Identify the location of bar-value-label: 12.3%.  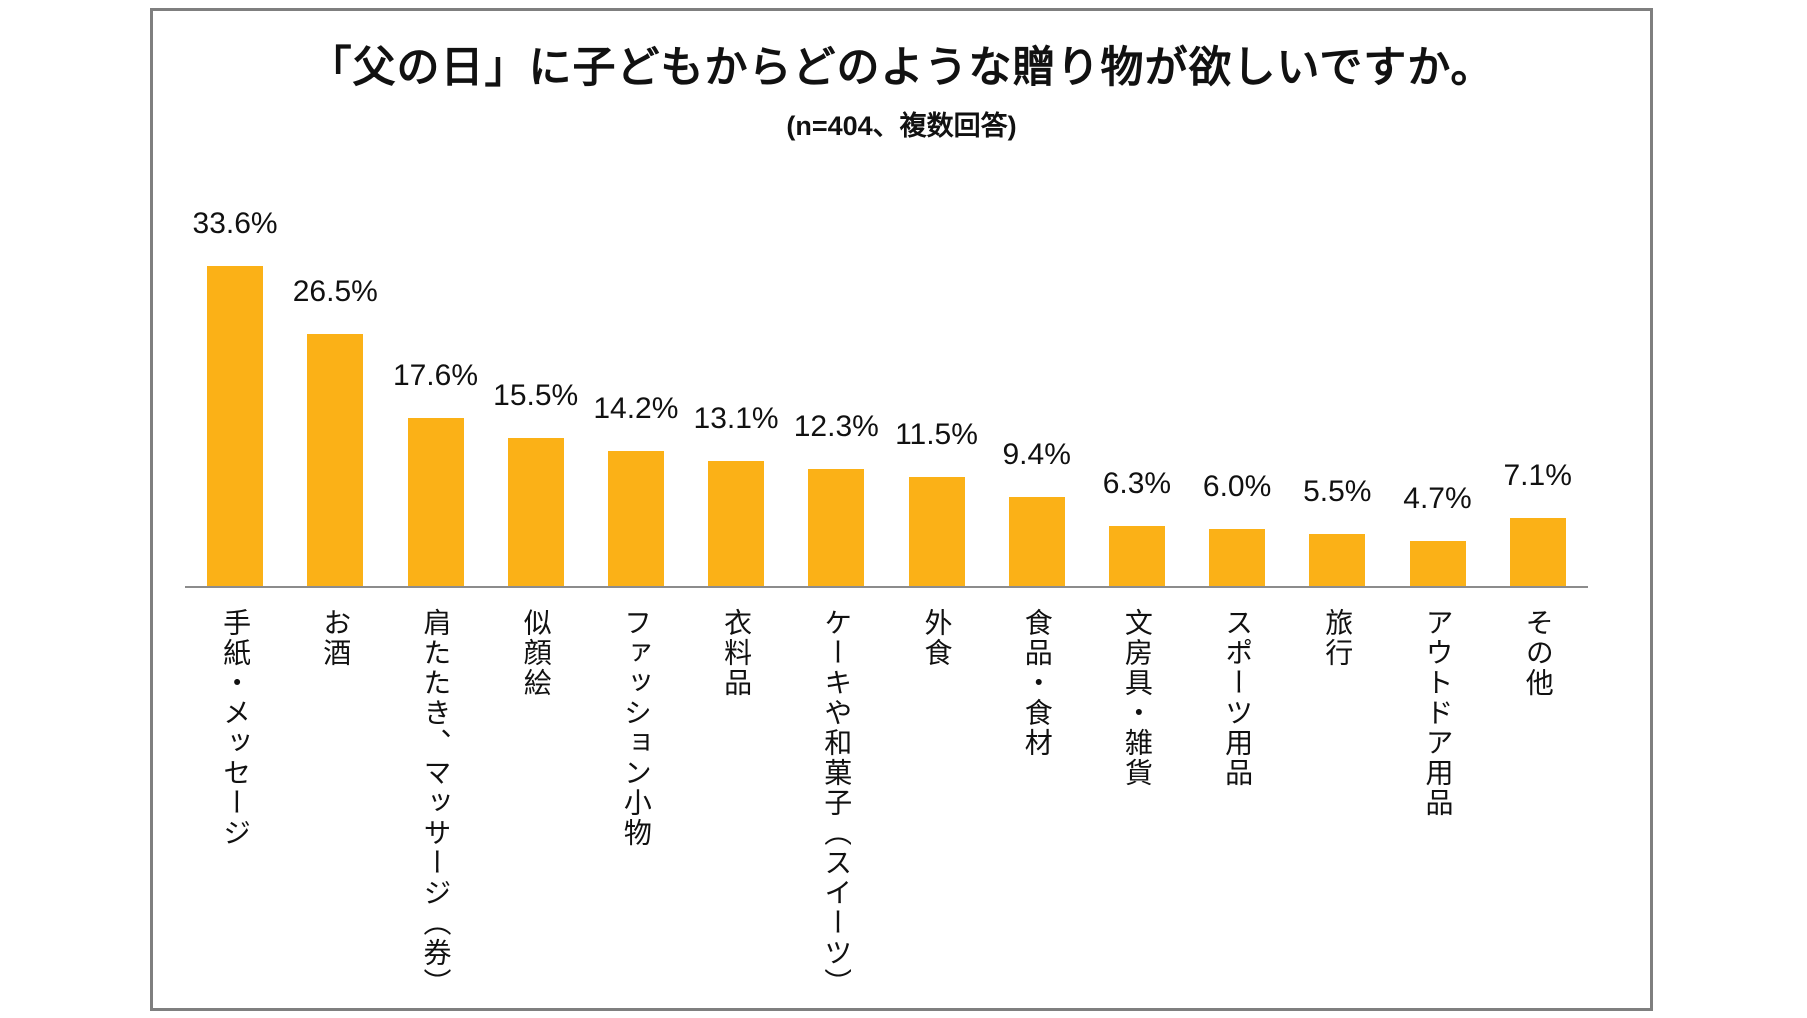
(836, 426).